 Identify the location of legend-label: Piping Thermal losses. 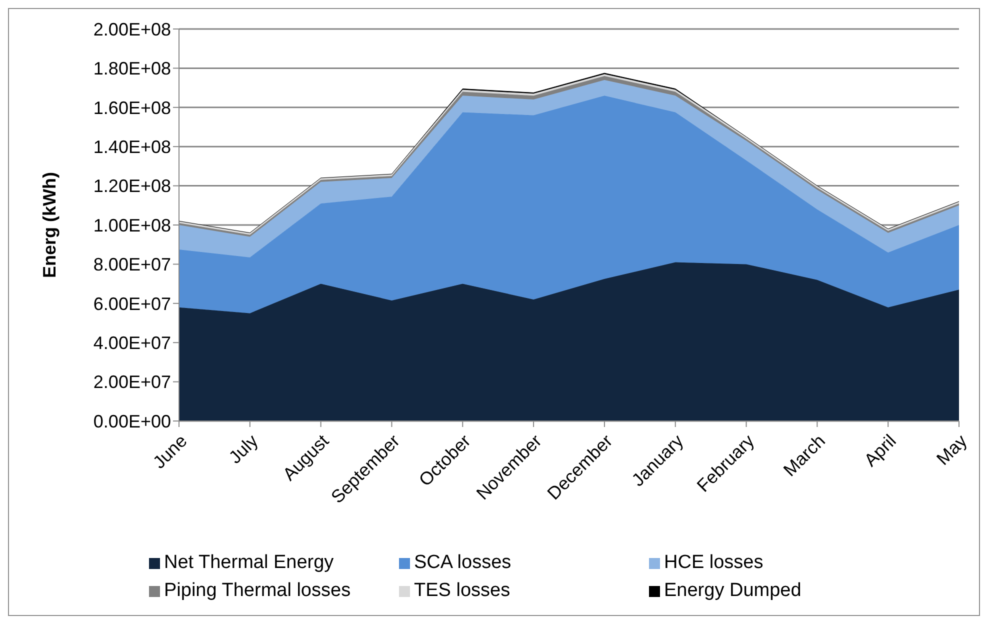
(257, 591).